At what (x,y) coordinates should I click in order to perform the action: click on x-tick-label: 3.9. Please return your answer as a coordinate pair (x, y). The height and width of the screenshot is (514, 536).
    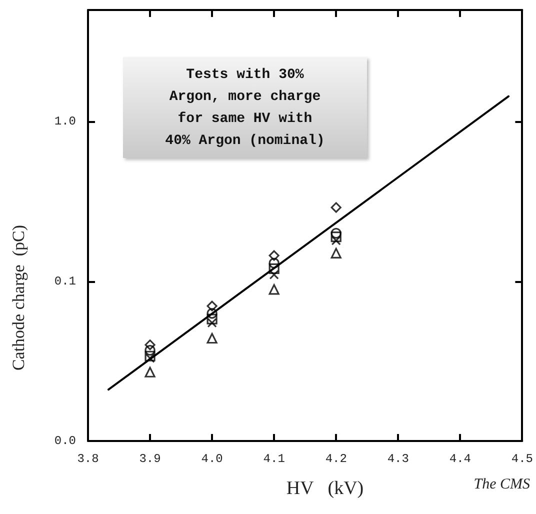
    Looking at the image, I should click on (150, 459).